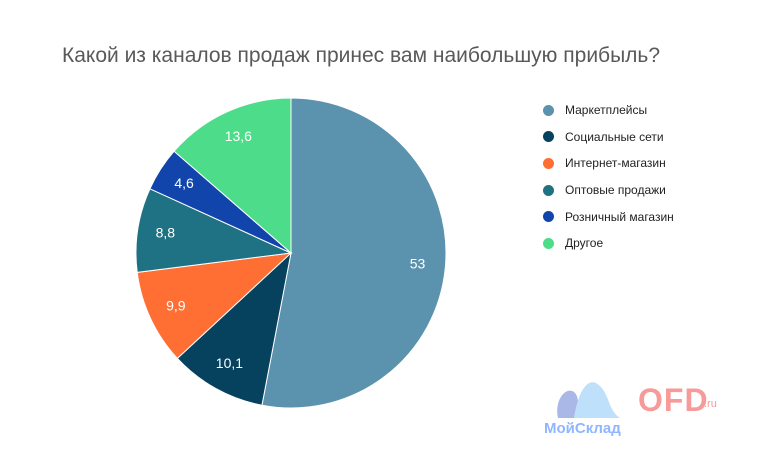 The width and height of the screenshot is (763, 461). I want to click on legend-item-0: Маркетплейсы, so click(608, 110).